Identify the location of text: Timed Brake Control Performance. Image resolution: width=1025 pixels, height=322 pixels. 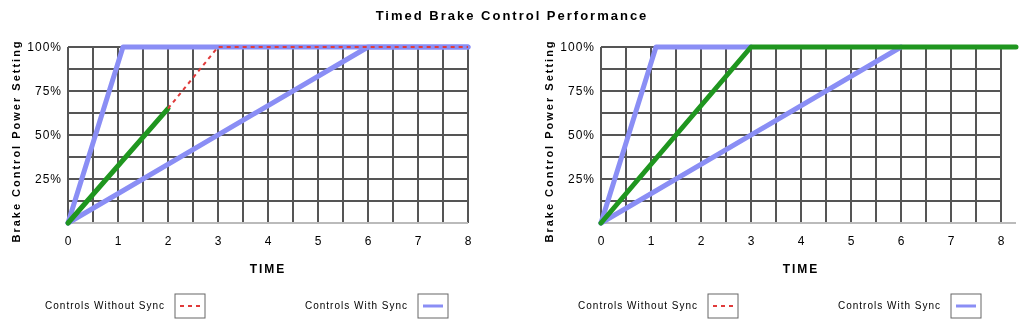
(512, 15).